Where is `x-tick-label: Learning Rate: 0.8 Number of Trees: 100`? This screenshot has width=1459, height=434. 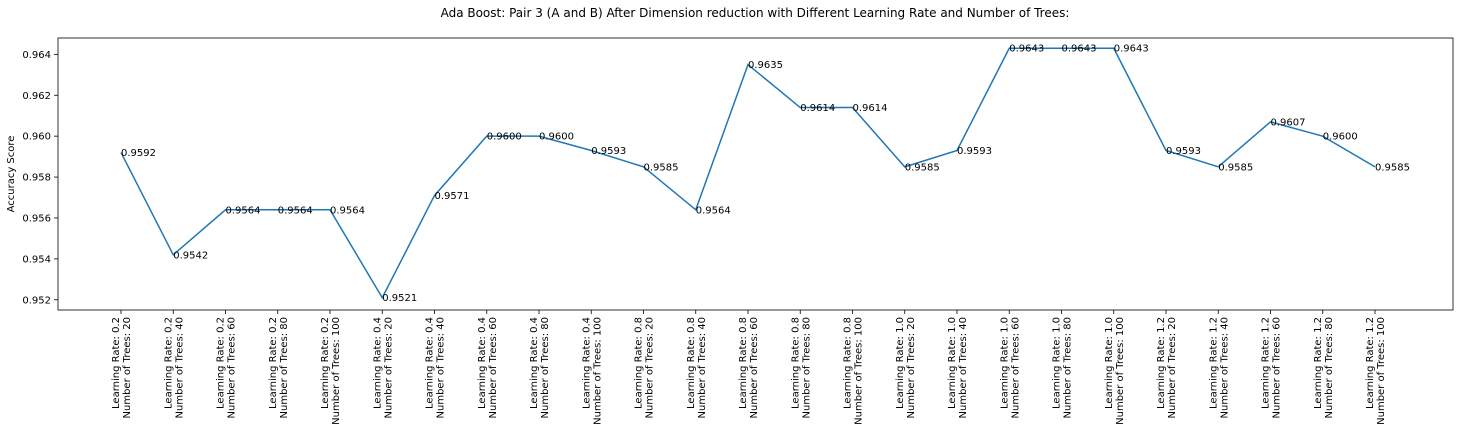 x-tick-label: Learning Rate: 0.8 Number of Trees: 100 is located at coordinates (854, 371).